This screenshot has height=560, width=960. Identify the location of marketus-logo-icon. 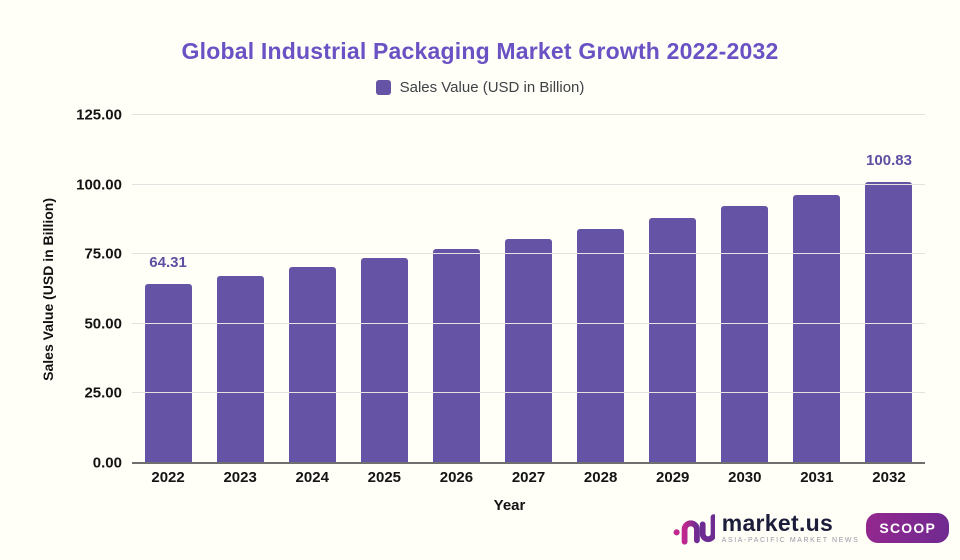
(694, 529).